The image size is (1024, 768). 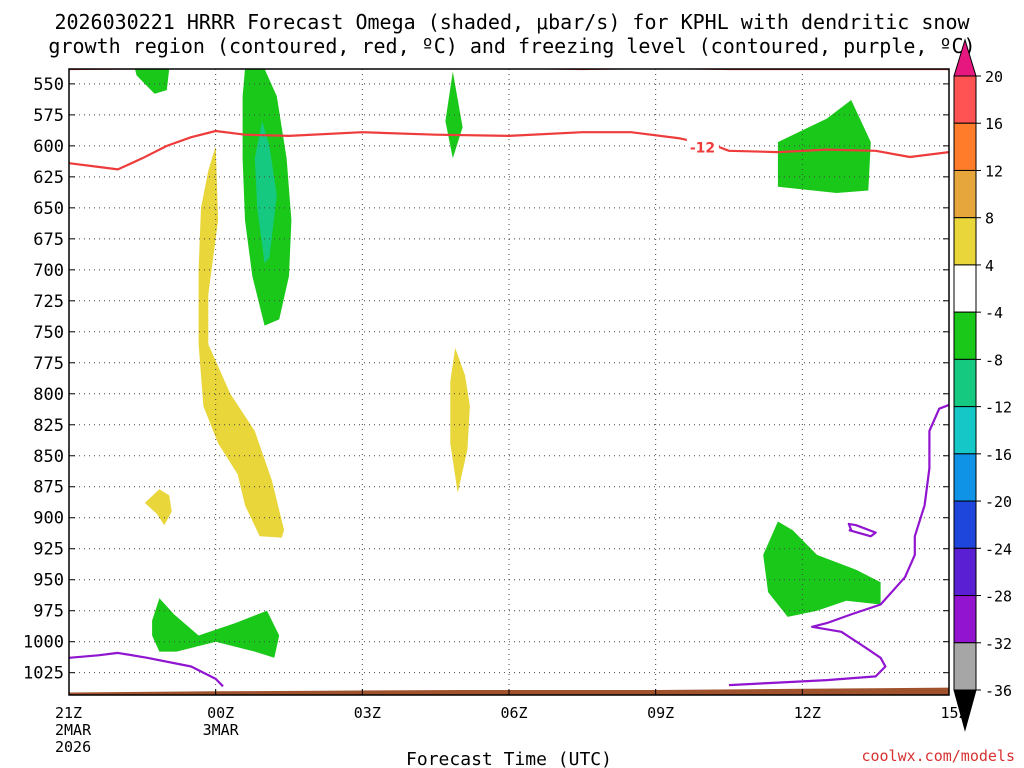 I want to click on shaded-region-teal-core, so click(x=265, y=192).